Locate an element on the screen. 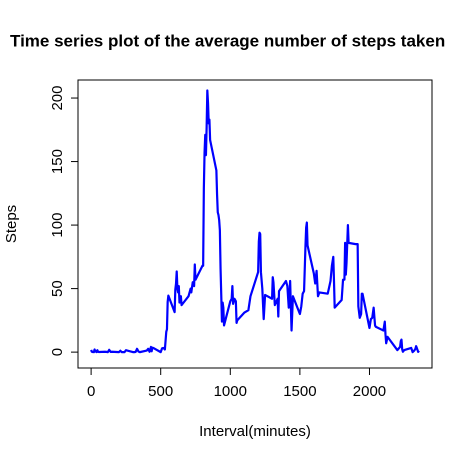 The image size is (472, 460). x-tick-label: 500 is located at coordinates (160, 391).